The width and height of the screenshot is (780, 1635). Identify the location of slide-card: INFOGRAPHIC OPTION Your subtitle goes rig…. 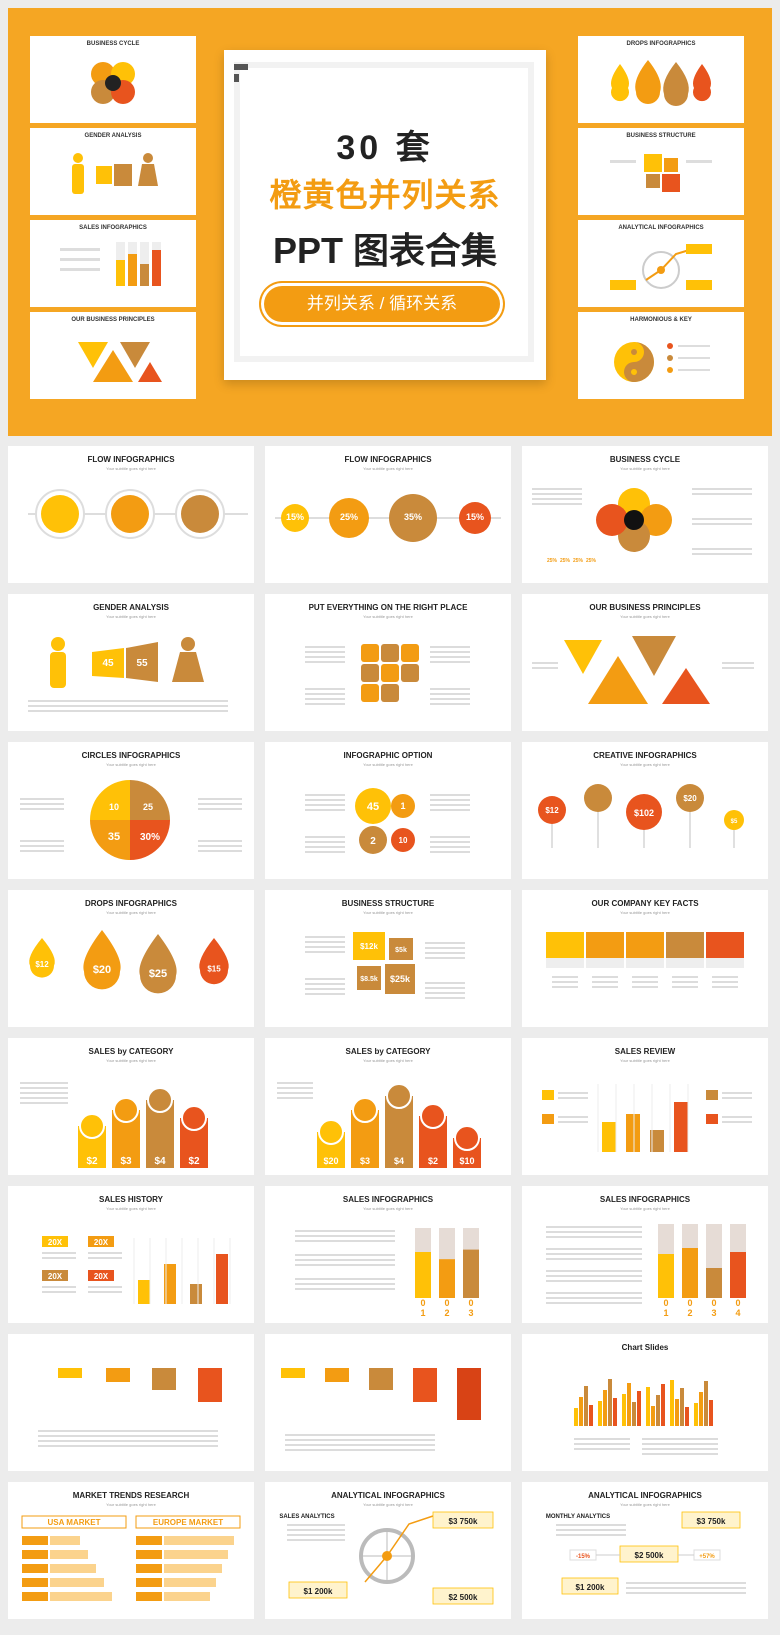
(388, 810).